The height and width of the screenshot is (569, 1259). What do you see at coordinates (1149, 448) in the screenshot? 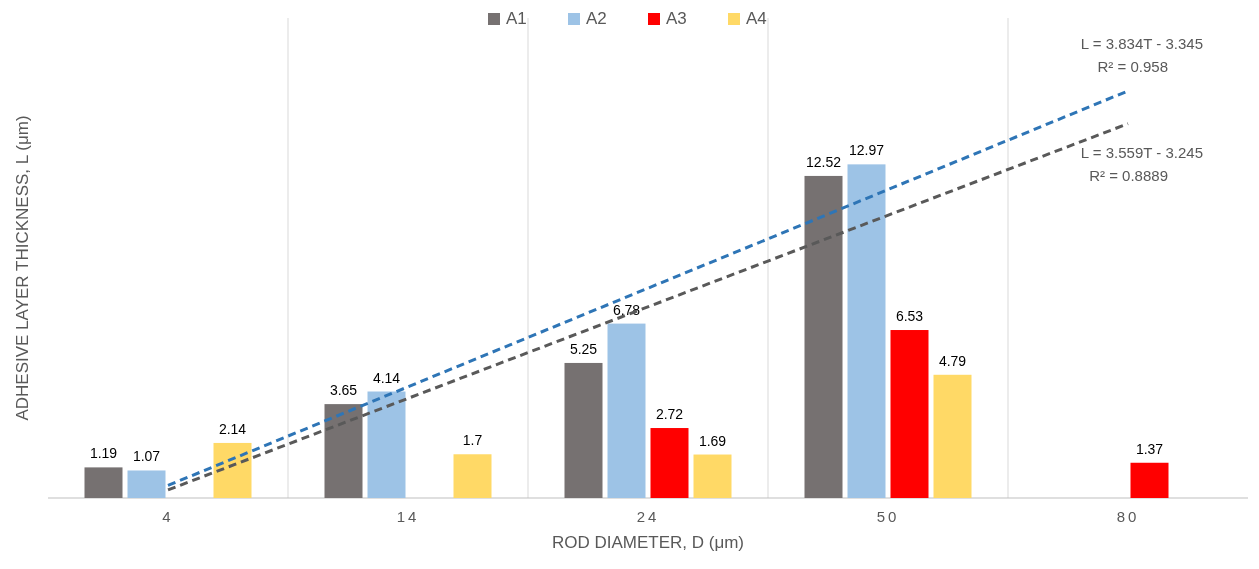
I see `data-label: 1.37` at bounding box center [1149, 448].